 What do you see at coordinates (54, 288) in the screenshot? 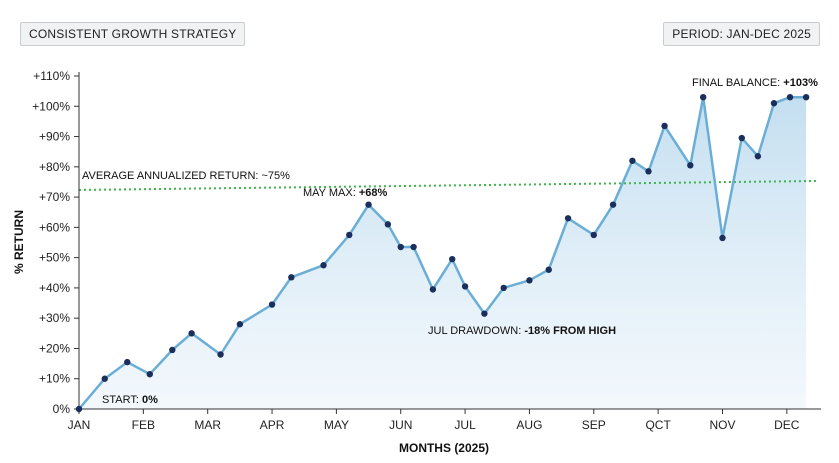
I see `y-tick-label: +40%` at bounding box center [54, 288].